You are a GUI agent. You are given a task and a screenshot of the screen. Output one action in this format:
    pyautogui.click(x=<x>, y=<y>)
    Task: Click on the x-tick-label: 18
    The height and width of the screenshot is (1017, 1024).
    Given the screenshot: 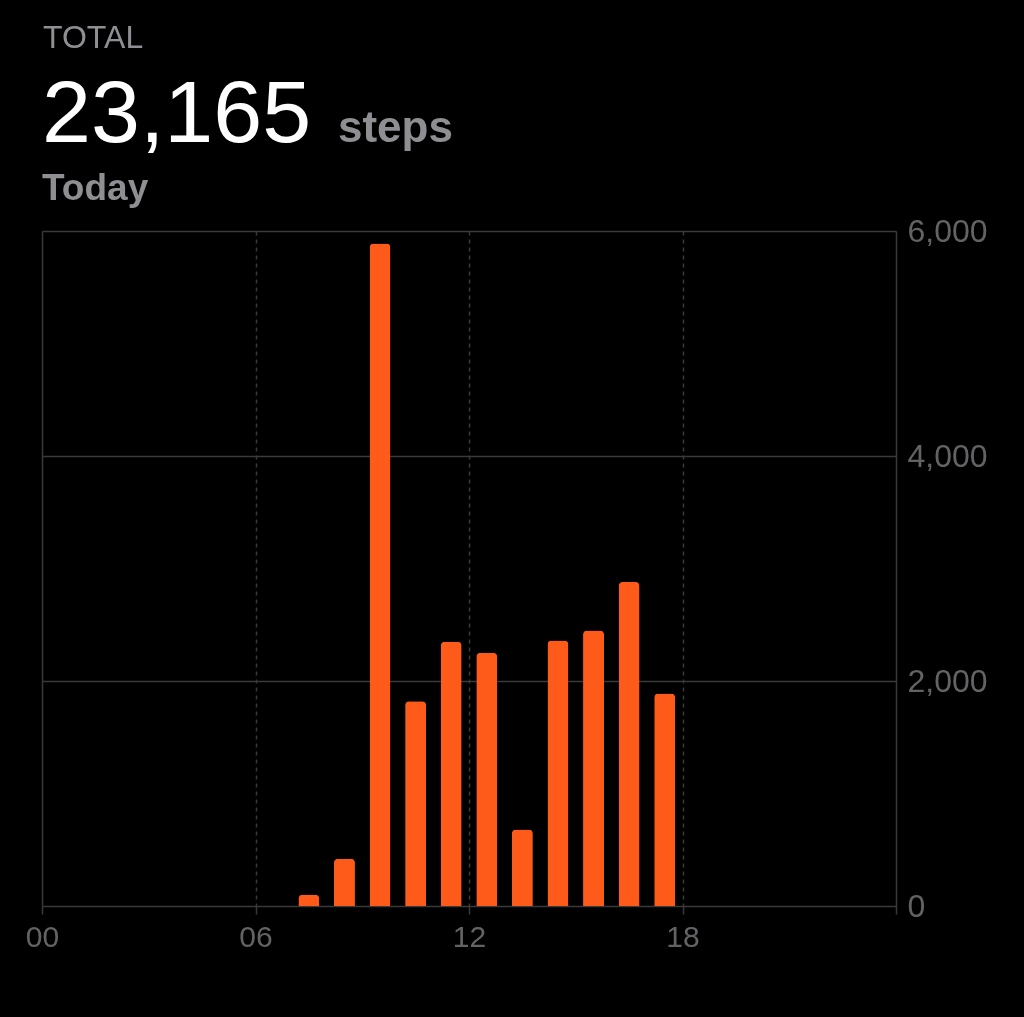 What is the action you would take?
    pyautogui.click(x=683, y=936)
    